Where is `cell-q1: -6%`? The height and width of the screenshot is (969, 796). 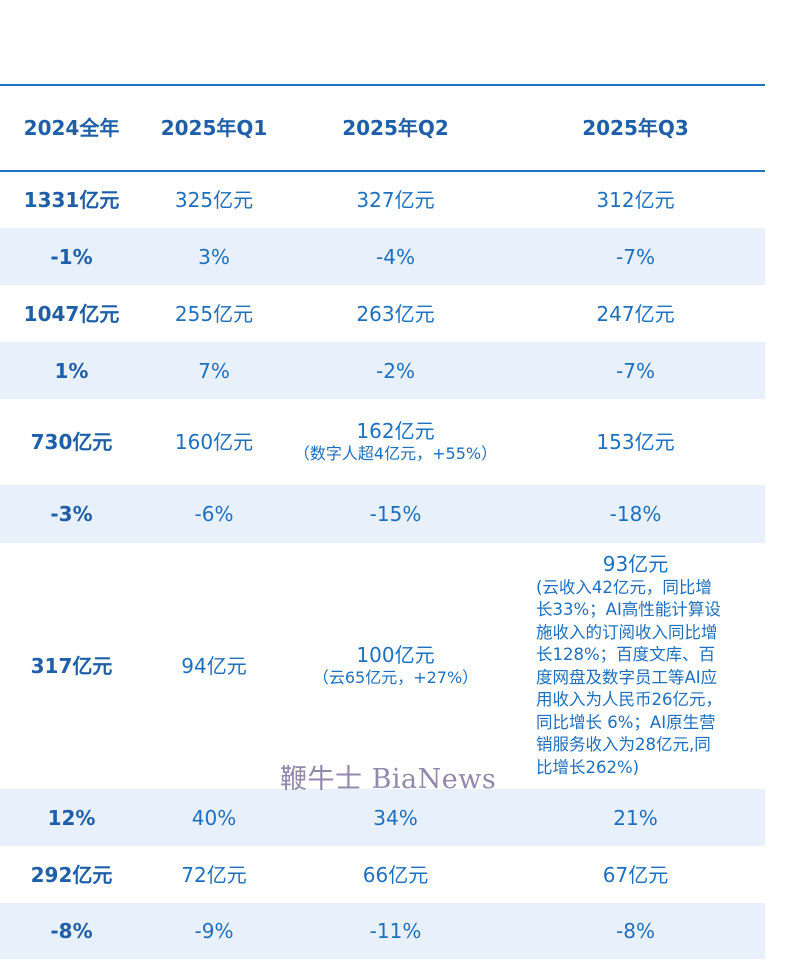
cell-q1: -6% is located at coordinates (214, 514).